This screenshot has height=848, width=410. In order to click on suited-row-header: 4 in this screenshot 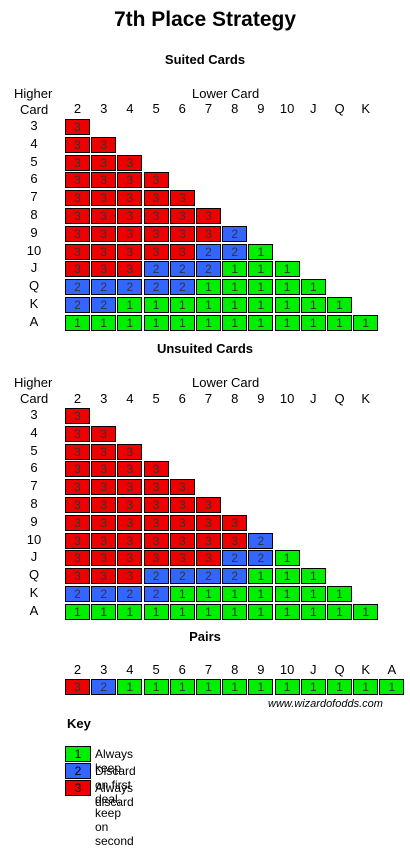, I will do `click(34, 143)`.